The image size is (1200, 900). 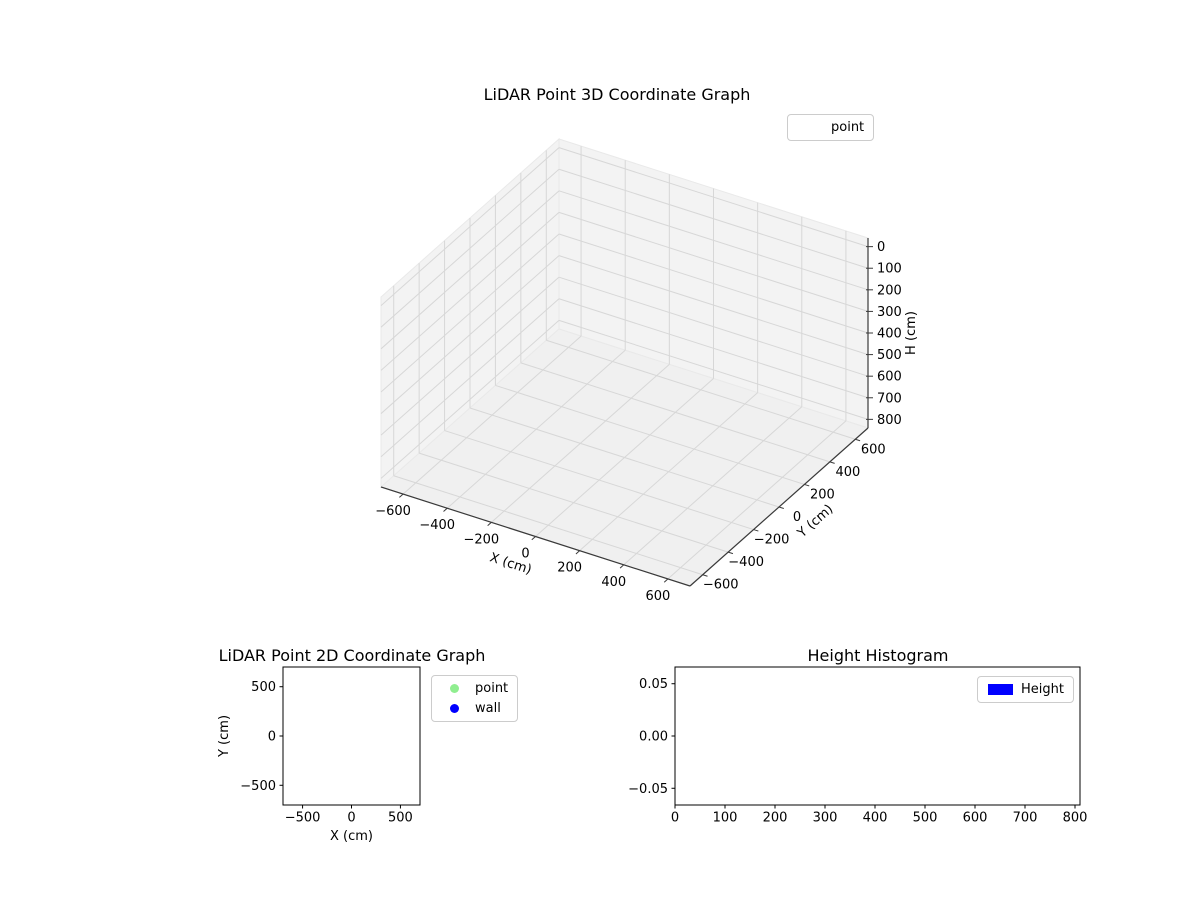 I want to click on z-axis-label: H (cm), so click(x=911, y=333).